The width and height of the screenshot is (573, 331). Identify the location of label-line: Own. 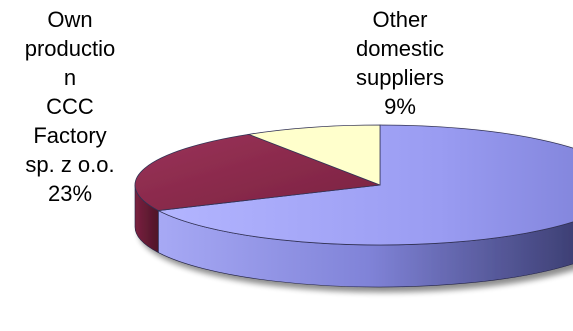
(69, 19).